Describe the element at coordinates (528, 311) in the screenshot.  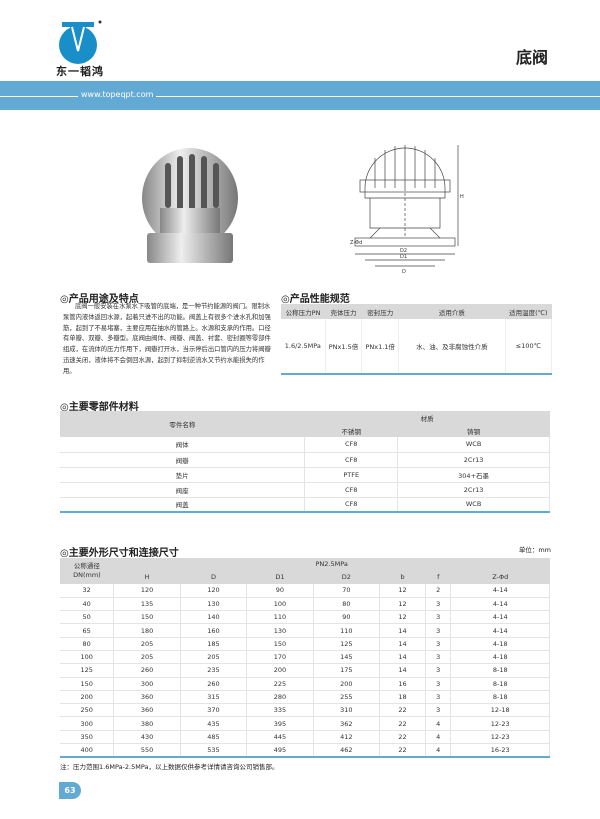
I see `spec-header: 适用温度(℃)` at that location.